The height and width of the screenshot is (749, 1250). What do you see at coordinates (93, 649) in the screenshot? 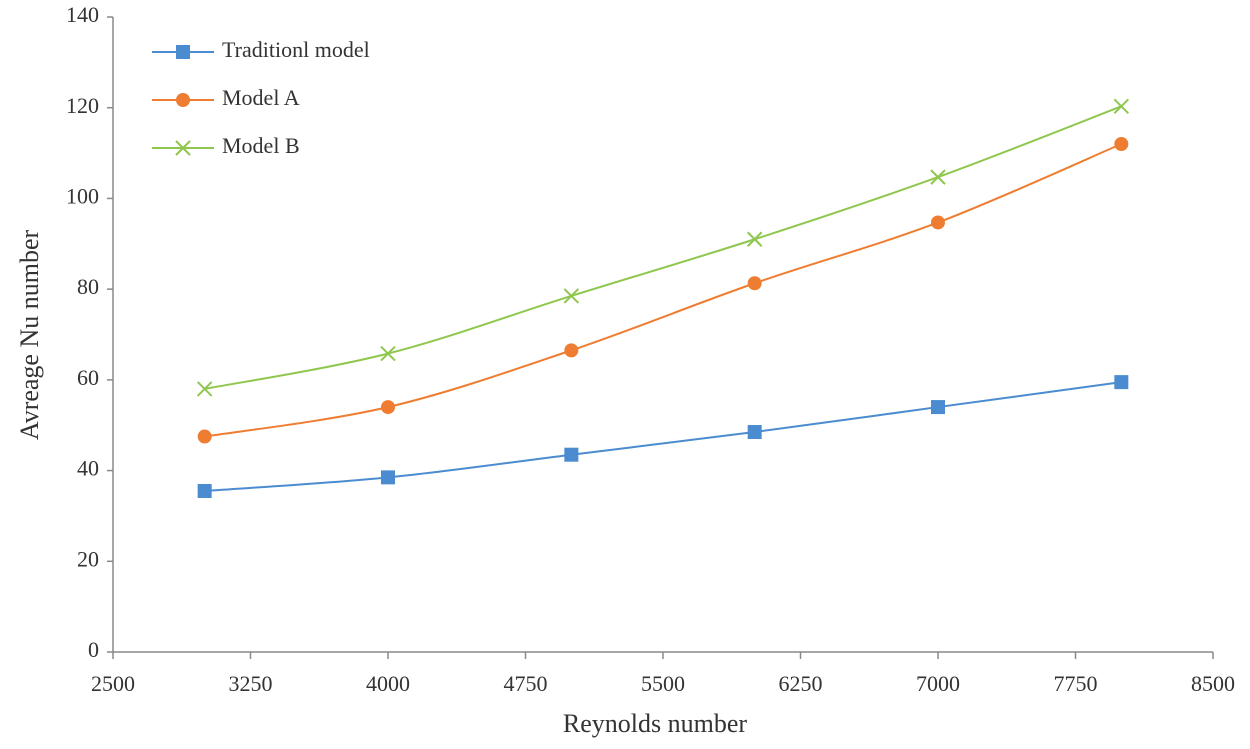
I see `y-tick-label: 0` at bounding box center [93, 649].